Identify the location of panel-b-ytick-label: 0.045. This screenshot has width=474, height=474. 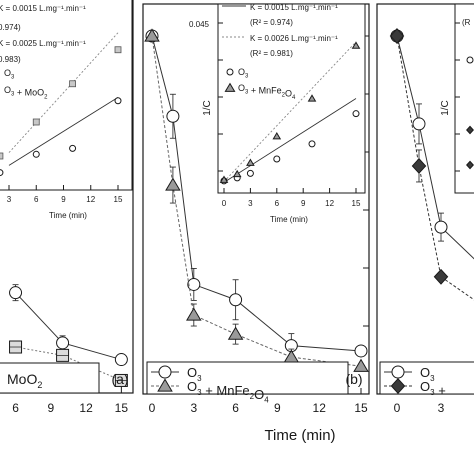
(199, 24).